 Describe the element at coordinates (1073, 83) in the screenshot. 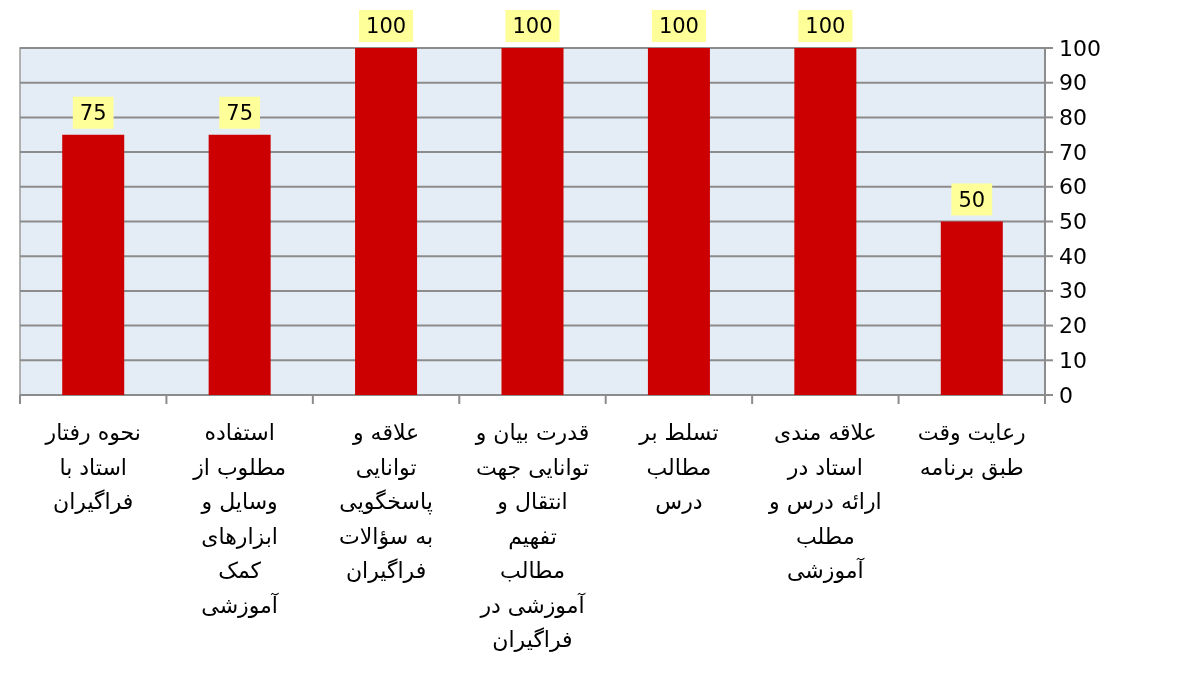

I see `y-tick-label: 90` at that location.